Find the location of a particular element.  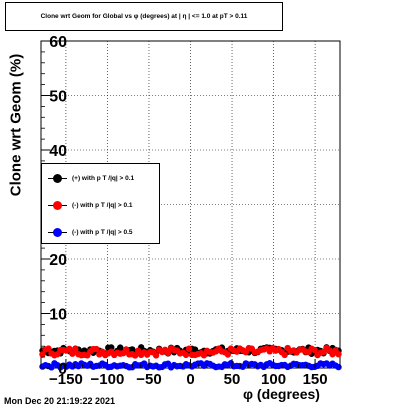

legend-label: (-) with p T /|q| > 0.1 is located at coordinates (102, 205).